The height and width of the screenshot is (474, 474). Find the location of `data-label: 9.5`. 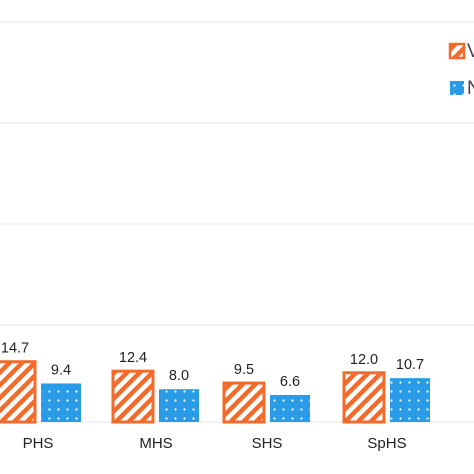

data-label: 9.5 is located at coordinates (244, 370).